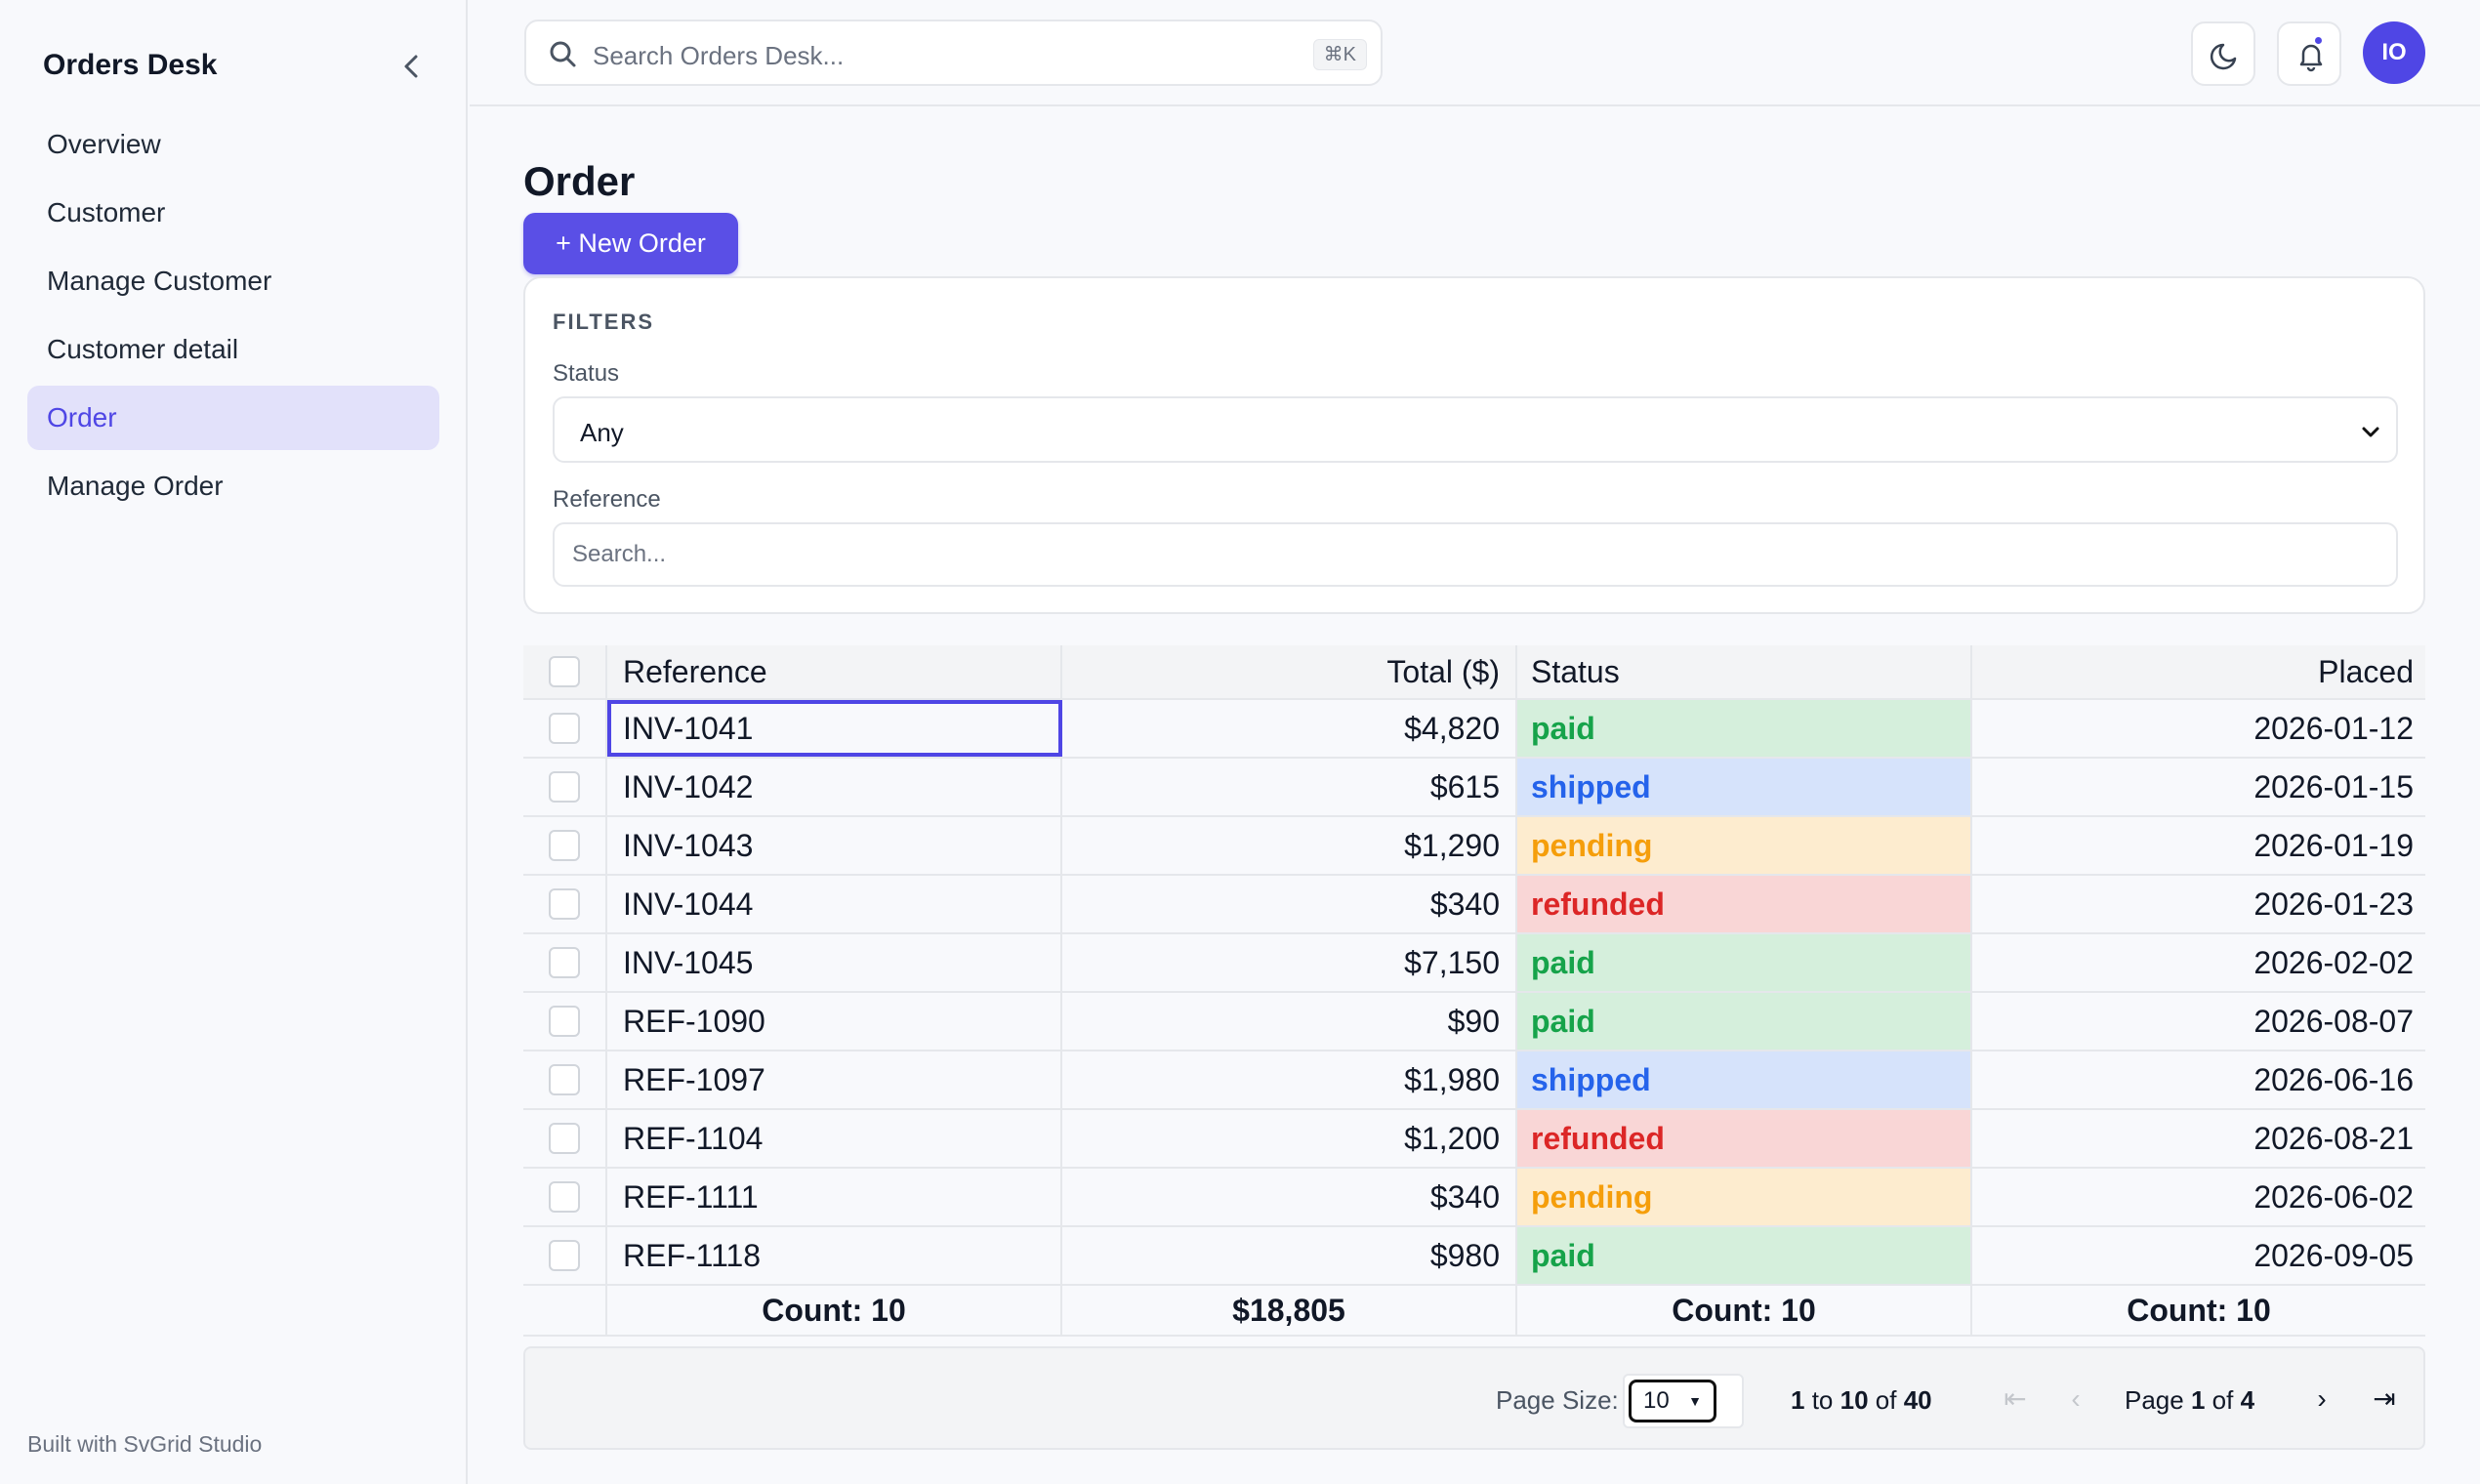 The image size is (2480, 1484). Describe the element at coordinates (834, 1022) in the screenshot. I see `reference-cell: REF-1090` at that location.